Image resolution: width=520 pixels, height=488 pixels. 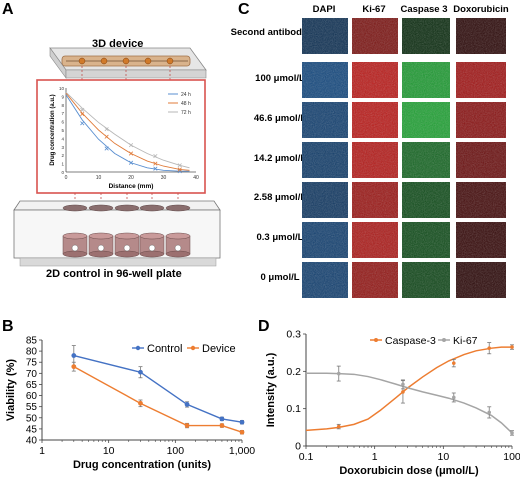 What do you see at coordinates (32, 429) in the screenshot?
I see `y-tick-label: 45` at bounding box center [32, 429].